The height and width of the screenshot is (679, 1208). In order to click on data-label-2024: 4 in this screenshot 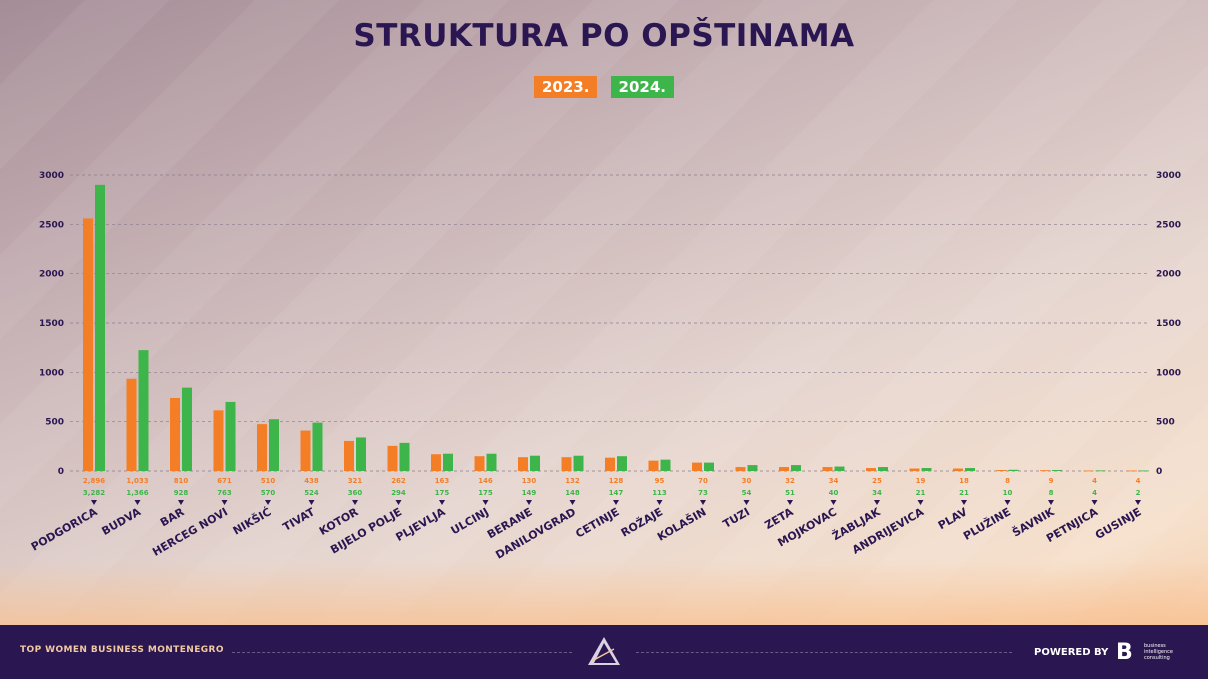, I will do `click(1094, 493)`.